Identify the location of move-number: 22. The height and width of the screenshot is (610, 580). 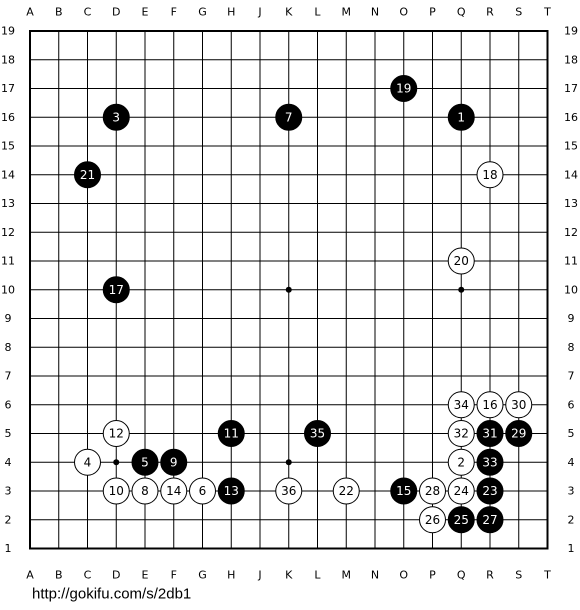
(346, 491).